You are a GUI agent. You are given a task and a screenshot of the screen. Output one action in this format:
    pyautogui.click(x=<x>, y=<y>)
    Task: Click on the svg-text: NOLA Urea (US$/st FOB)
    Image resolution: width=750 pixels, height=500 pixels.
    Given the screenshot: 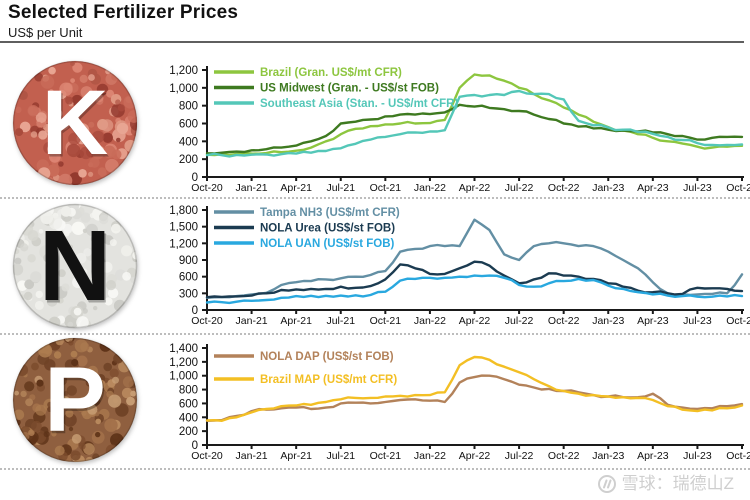 What is the action you would take?
    pyautogui.click(x=327, y=229)
    